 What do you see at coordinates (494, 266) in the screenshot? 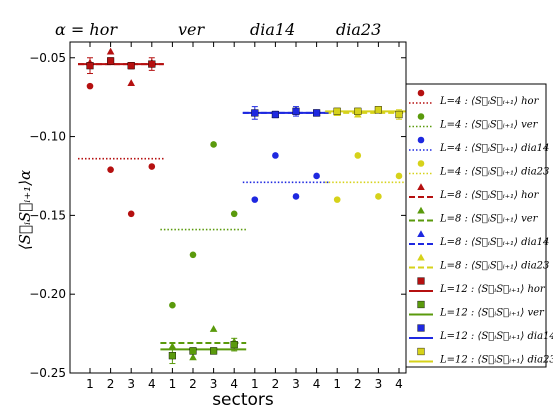
I see `legend-label: L=8 : ⟨S⃗ᵢS⃗ᵢ₊₁⟩ dia23` at bounding box center [494, 266].